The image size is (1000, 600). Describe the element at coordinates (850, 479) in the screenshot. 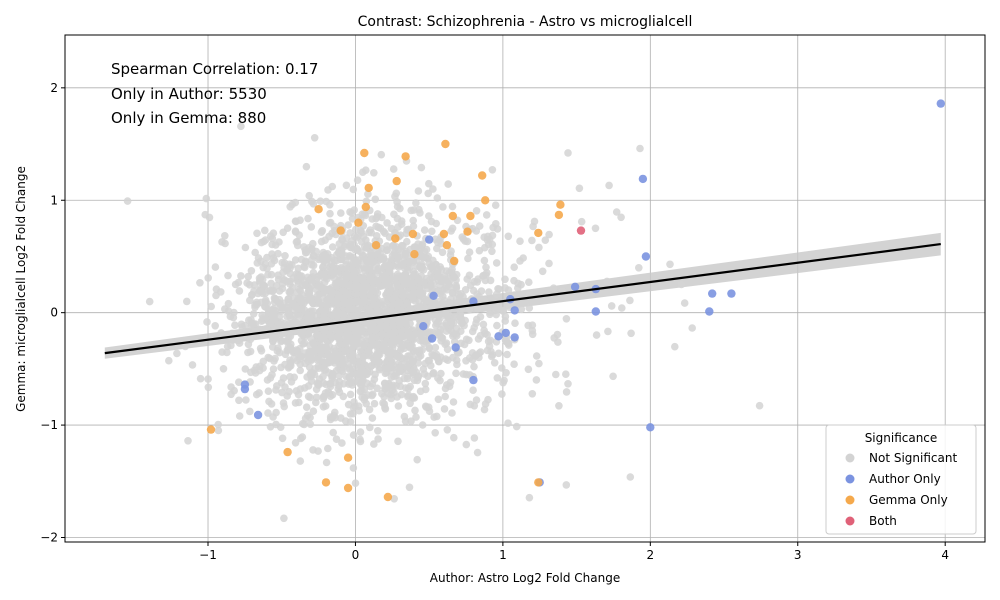

I see `legend-marker-author-only` at that location.